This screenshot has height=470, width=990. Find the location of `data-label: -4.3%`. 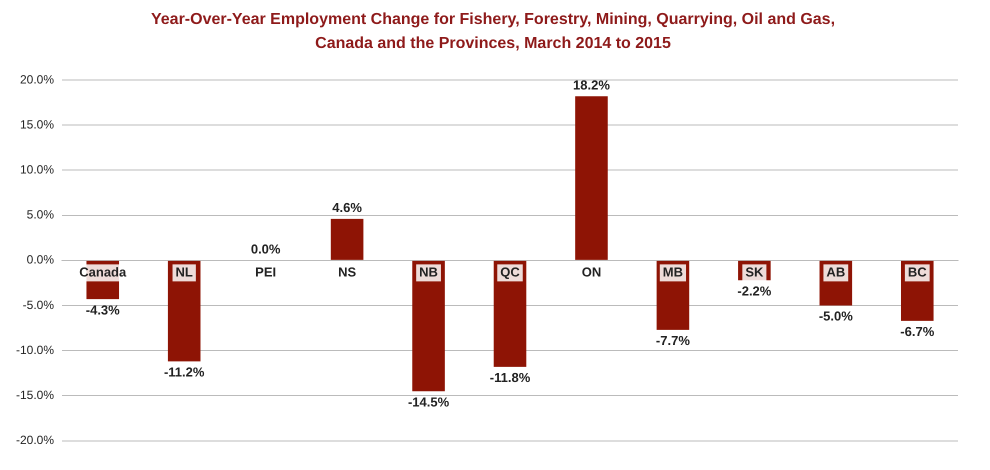

data-label: -4.3% is located at coordinates (103, 310).